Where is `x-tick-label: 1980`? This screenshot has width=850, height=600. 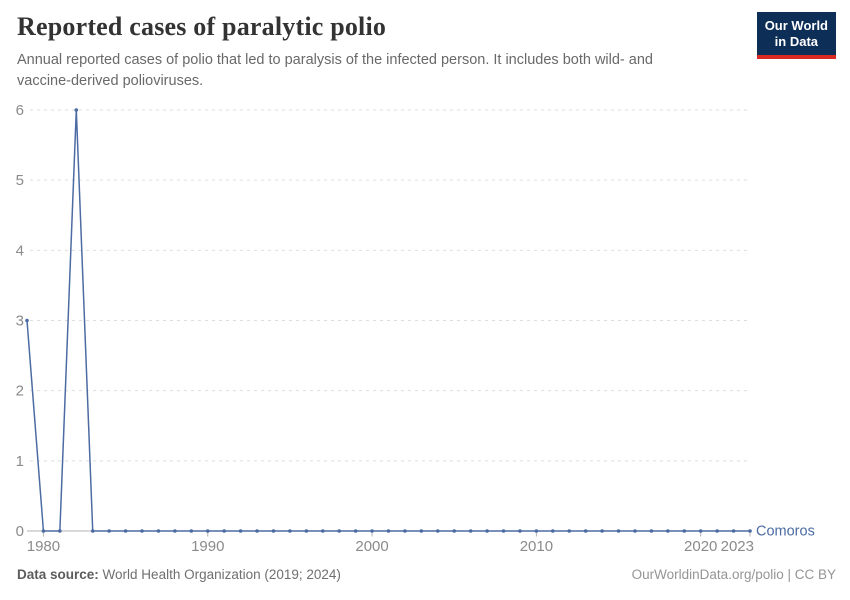
x-tick-label: 1980 is located at coordinates (43, 546).